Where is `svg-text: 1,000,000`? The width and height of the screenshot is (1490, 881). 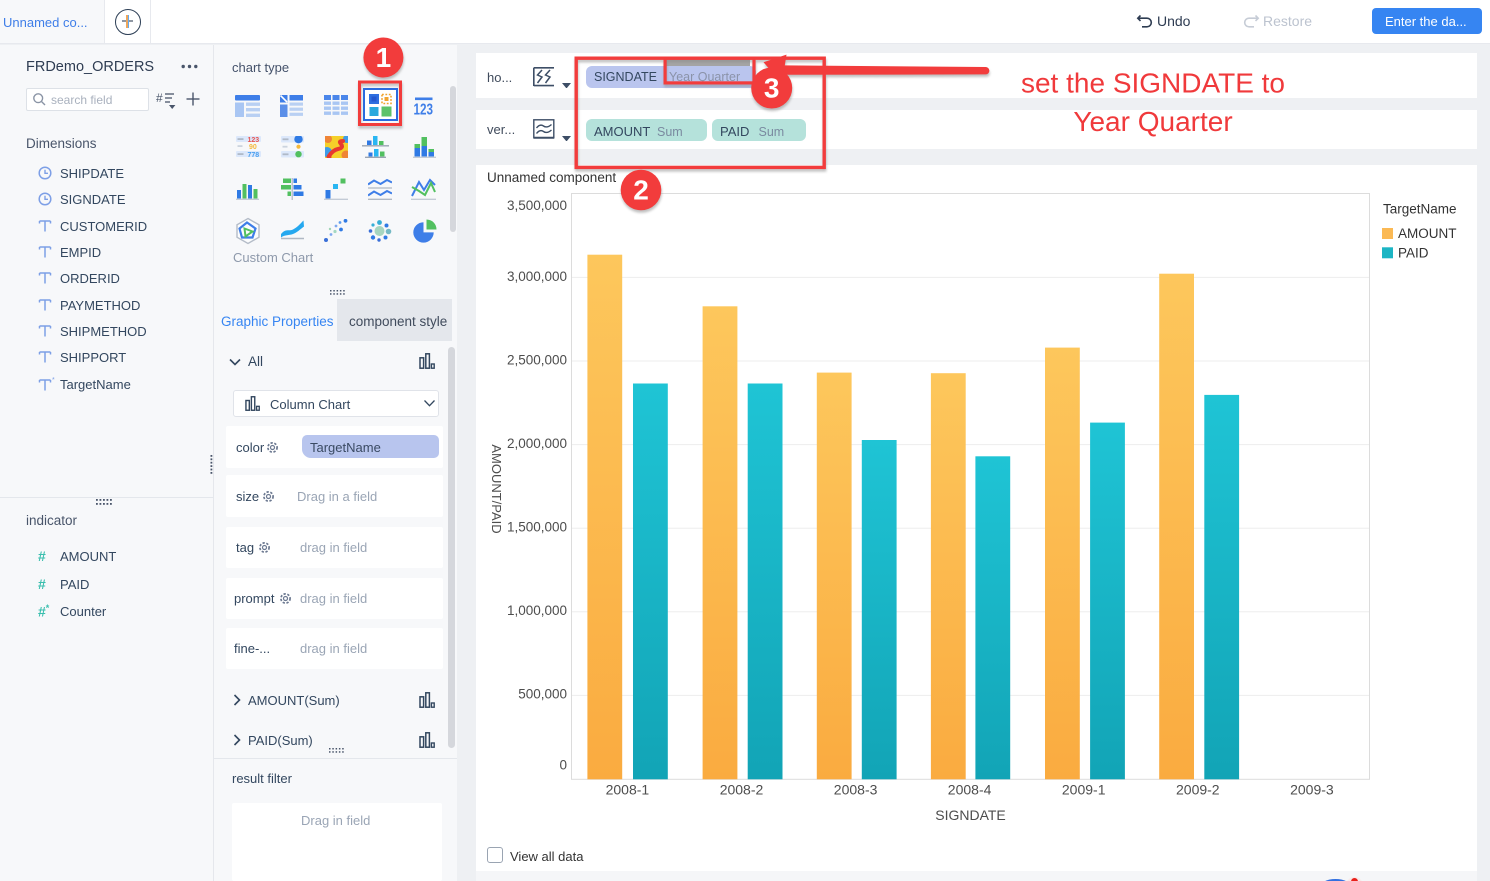 svg-text: 1,000,000 is located at coordinates (537, 610).